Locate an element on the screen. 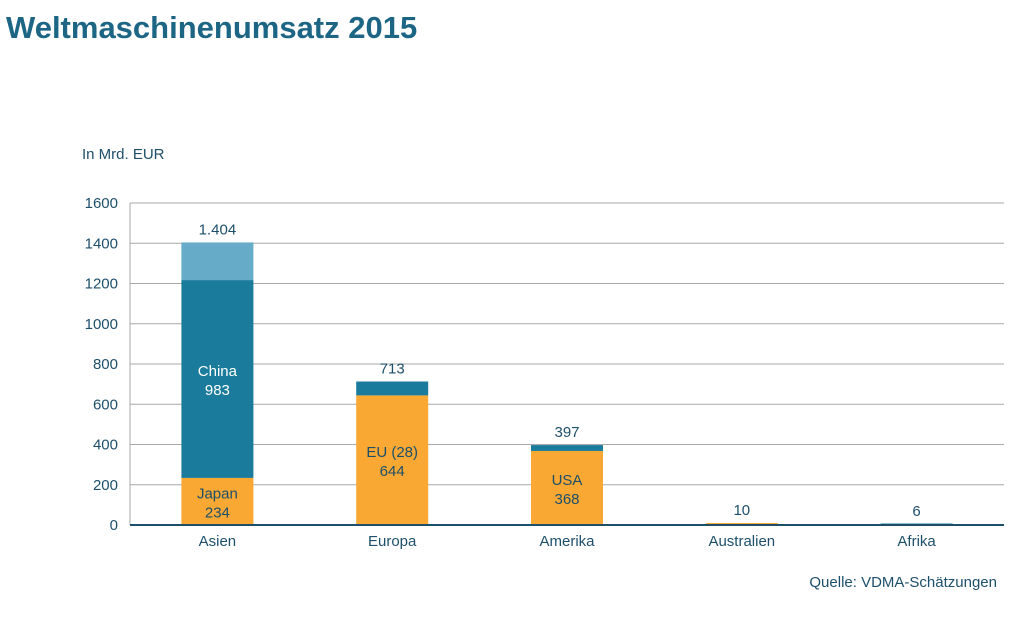 The height and width of the screenshot is (640, 1021). y-tick-label: 400 is located at coordinates (105, 445).